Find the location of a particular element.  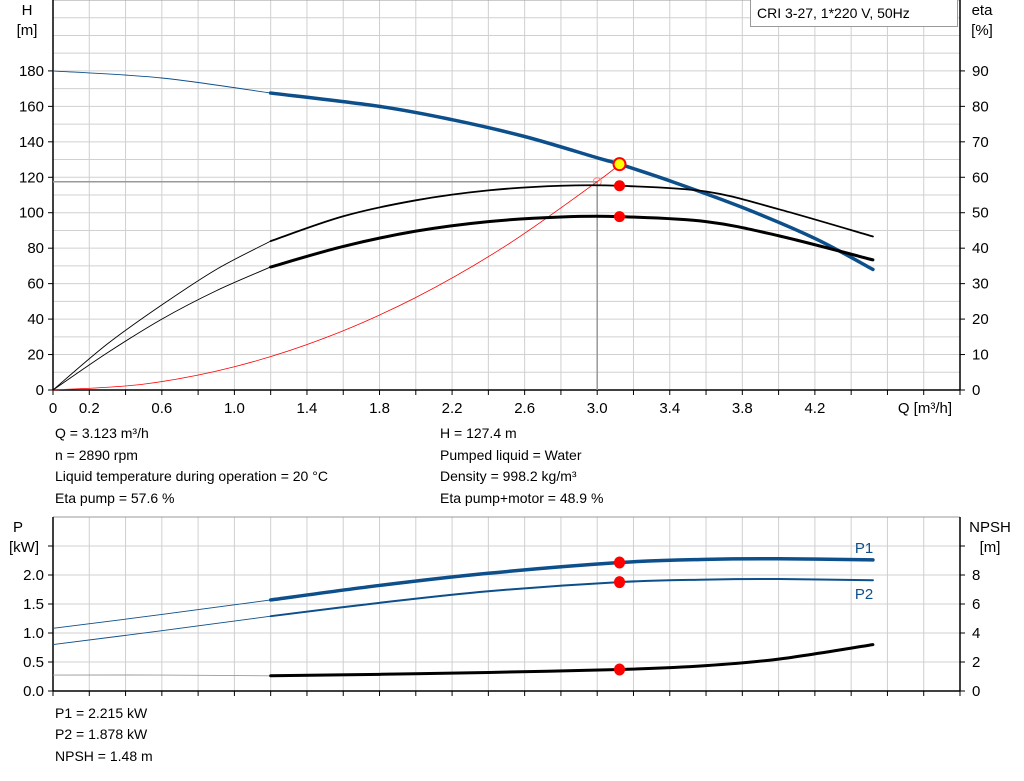

panel0-y2-tick-label: 60 is located at coordinates (980, 177).